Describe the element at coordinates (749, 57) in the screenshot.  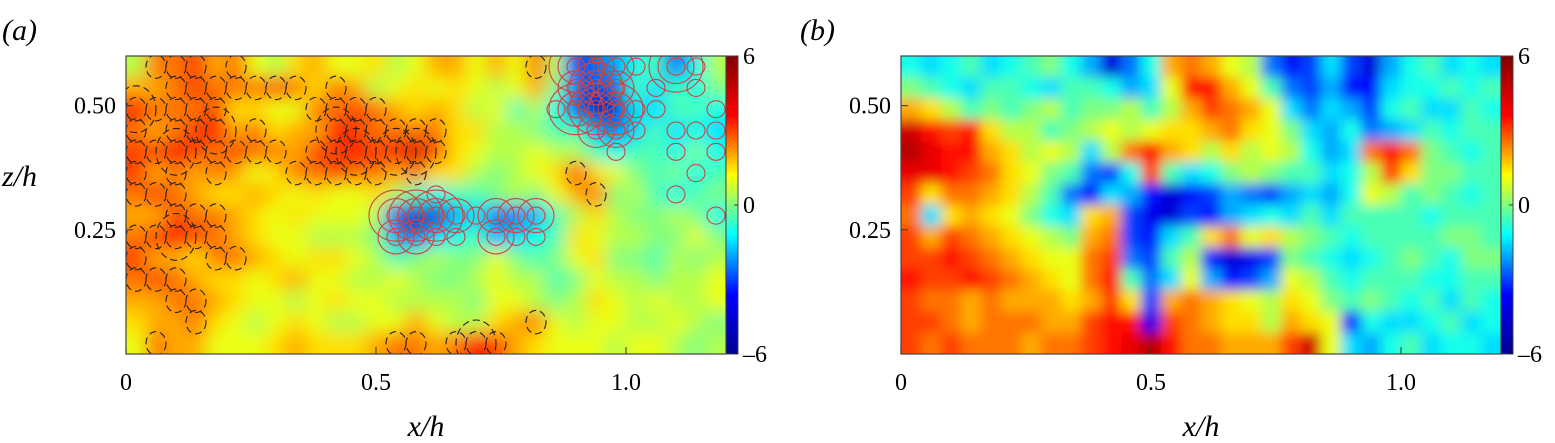
I see `colorbar-tick-label: 6` at that location.